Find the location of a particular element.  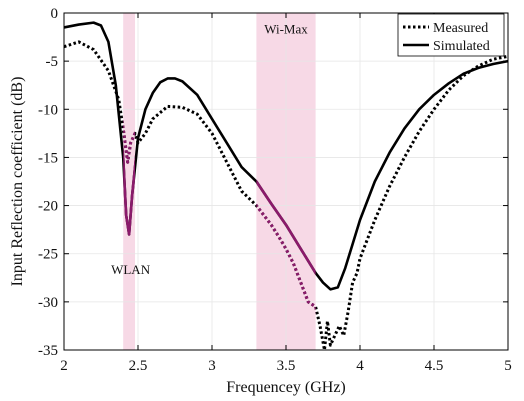

y-tick-label: -5 is located at coordinates (52, 62).